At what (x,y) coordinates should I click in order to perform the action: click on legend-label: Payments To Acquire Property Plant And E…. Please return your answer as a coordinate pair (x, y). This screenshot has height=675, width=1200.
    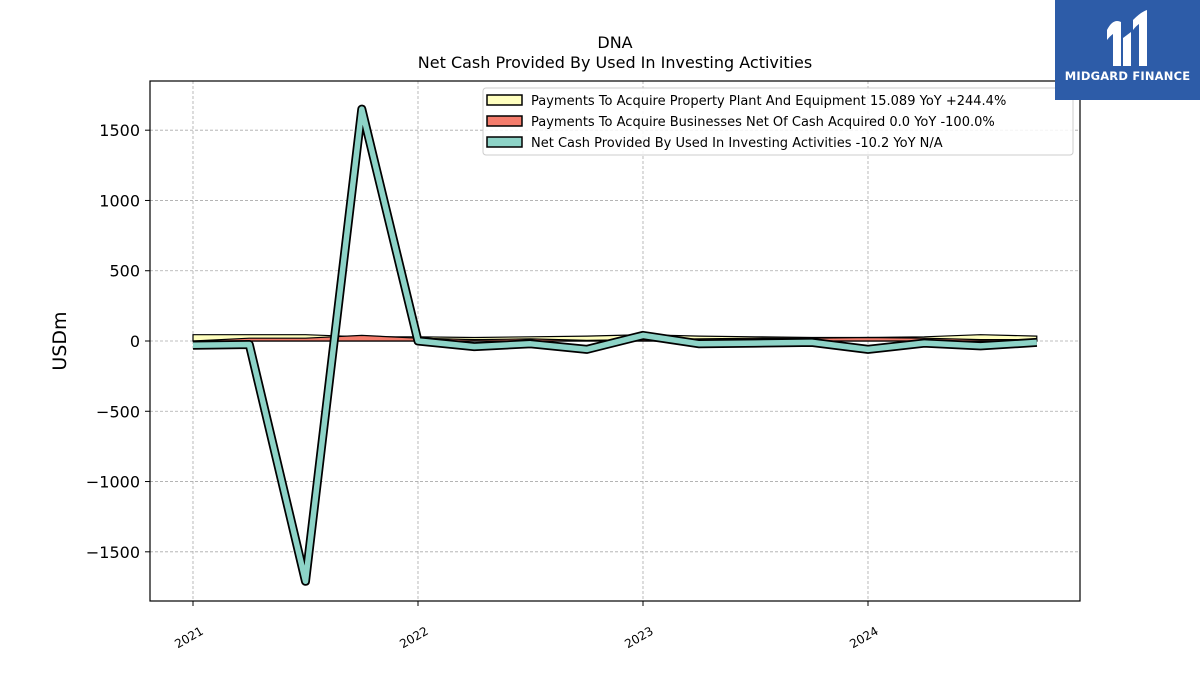
    Looking at the image, I should click on (768, 101).